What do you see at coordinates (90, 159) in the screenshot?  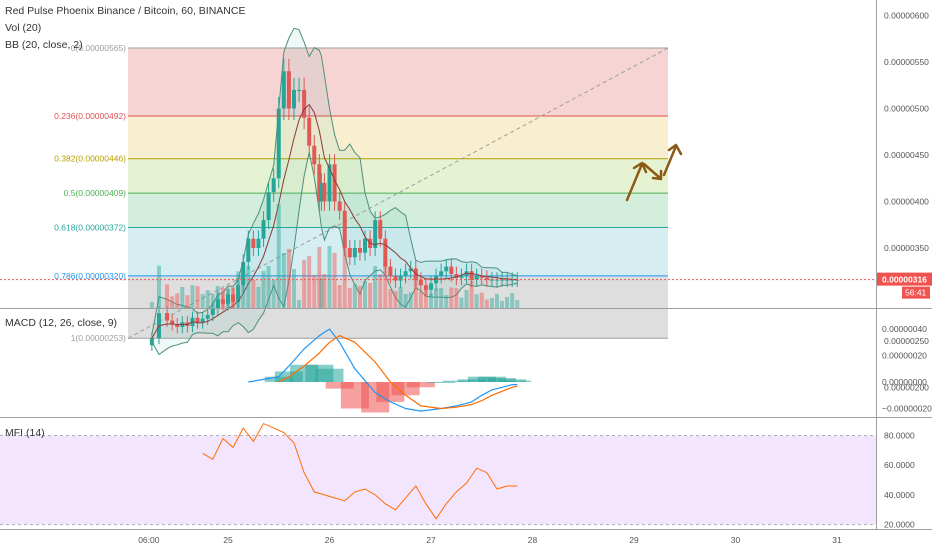 I see `fib-level-label: 0.382(0.00000446)` at bounding box center [90, 159].